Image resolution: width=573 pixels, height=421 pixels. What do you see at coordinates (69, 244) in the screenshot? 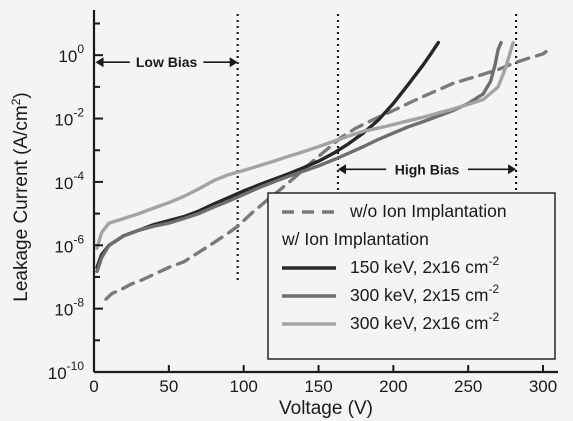
I see `y-tick-label-3: 10⁻⁶` at bounding box center [69, 244].